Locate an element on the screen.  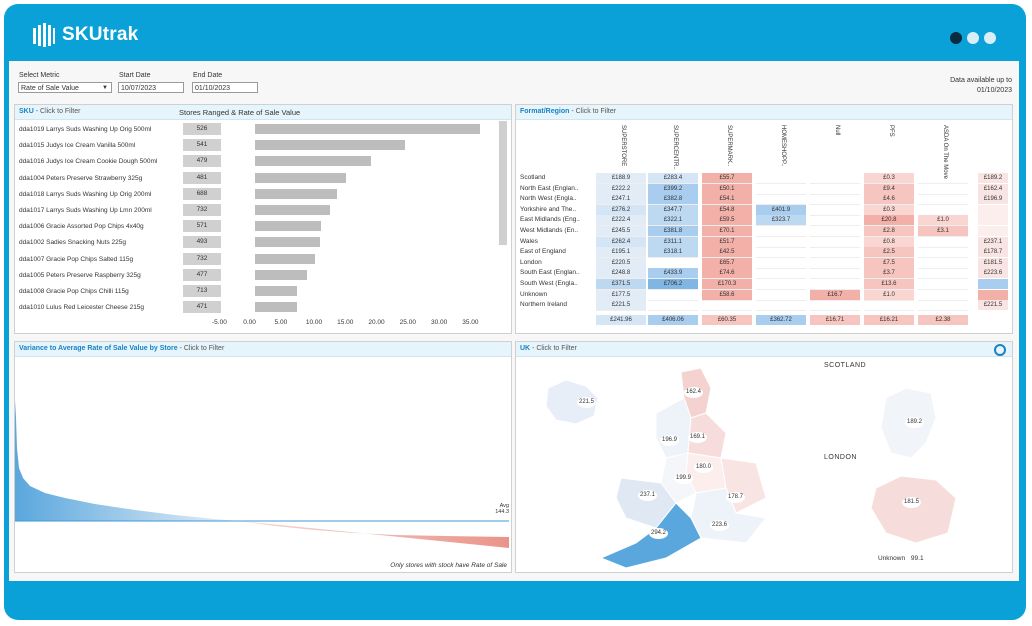
table-cell: £1.0 is located at coordinates (943, 221).